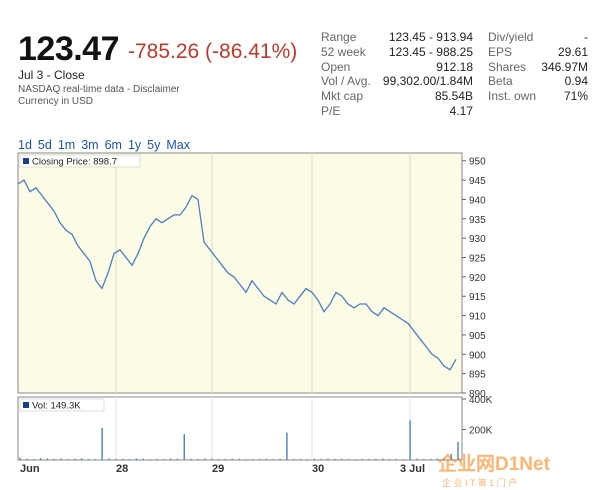 The height and width of the screenshot is (490, 600). I want to click on range-selector: 1d 5d 1m 3m 6m 1y 5y Max, so click(104, 145).